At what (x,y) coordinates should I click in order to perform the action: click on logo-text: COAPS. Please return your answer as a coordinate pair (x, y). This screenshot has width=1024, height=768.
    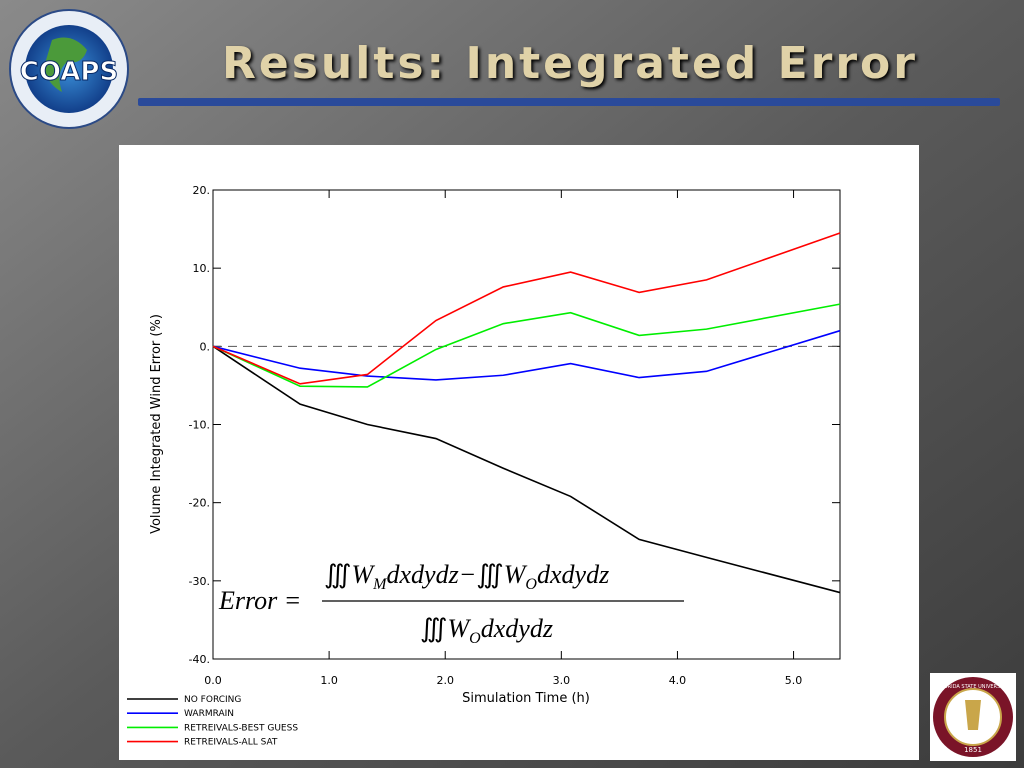
    Looking at the image, I should click on (69, 72).